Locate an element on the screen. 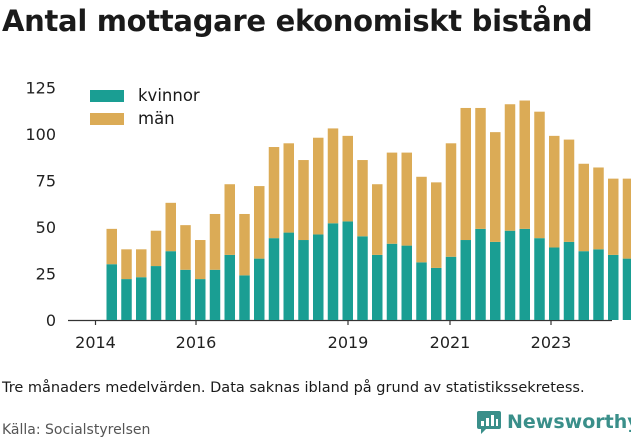 Image resolution: width=631 pixels, height=439 pixels. source-text: Källa: Socialstyrelsen is located at coordinates (76, 430).